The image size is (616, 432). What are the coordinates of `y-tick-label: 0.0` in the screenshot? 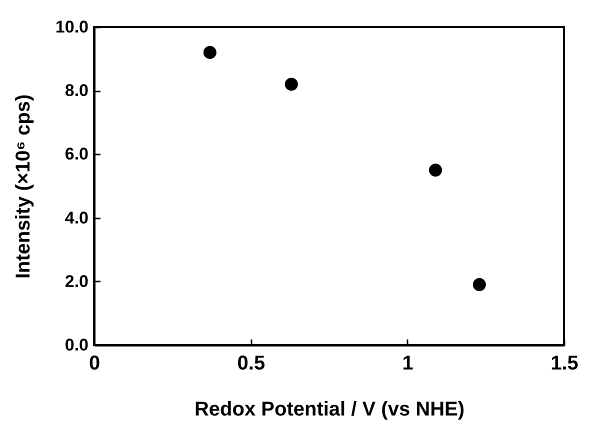 It's located at (76, 345).